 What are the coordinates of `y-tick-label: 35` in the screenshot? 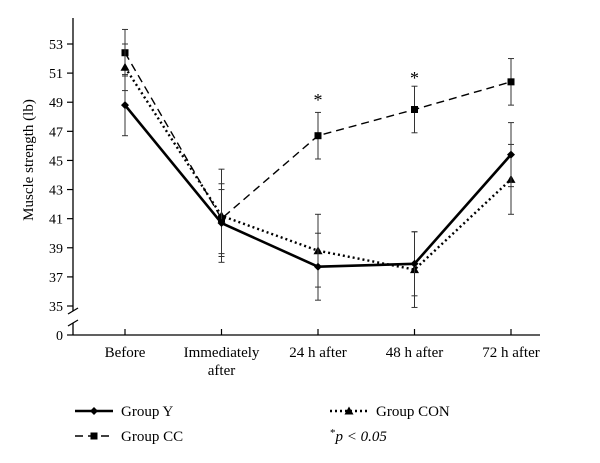 It's located at (56, 307).